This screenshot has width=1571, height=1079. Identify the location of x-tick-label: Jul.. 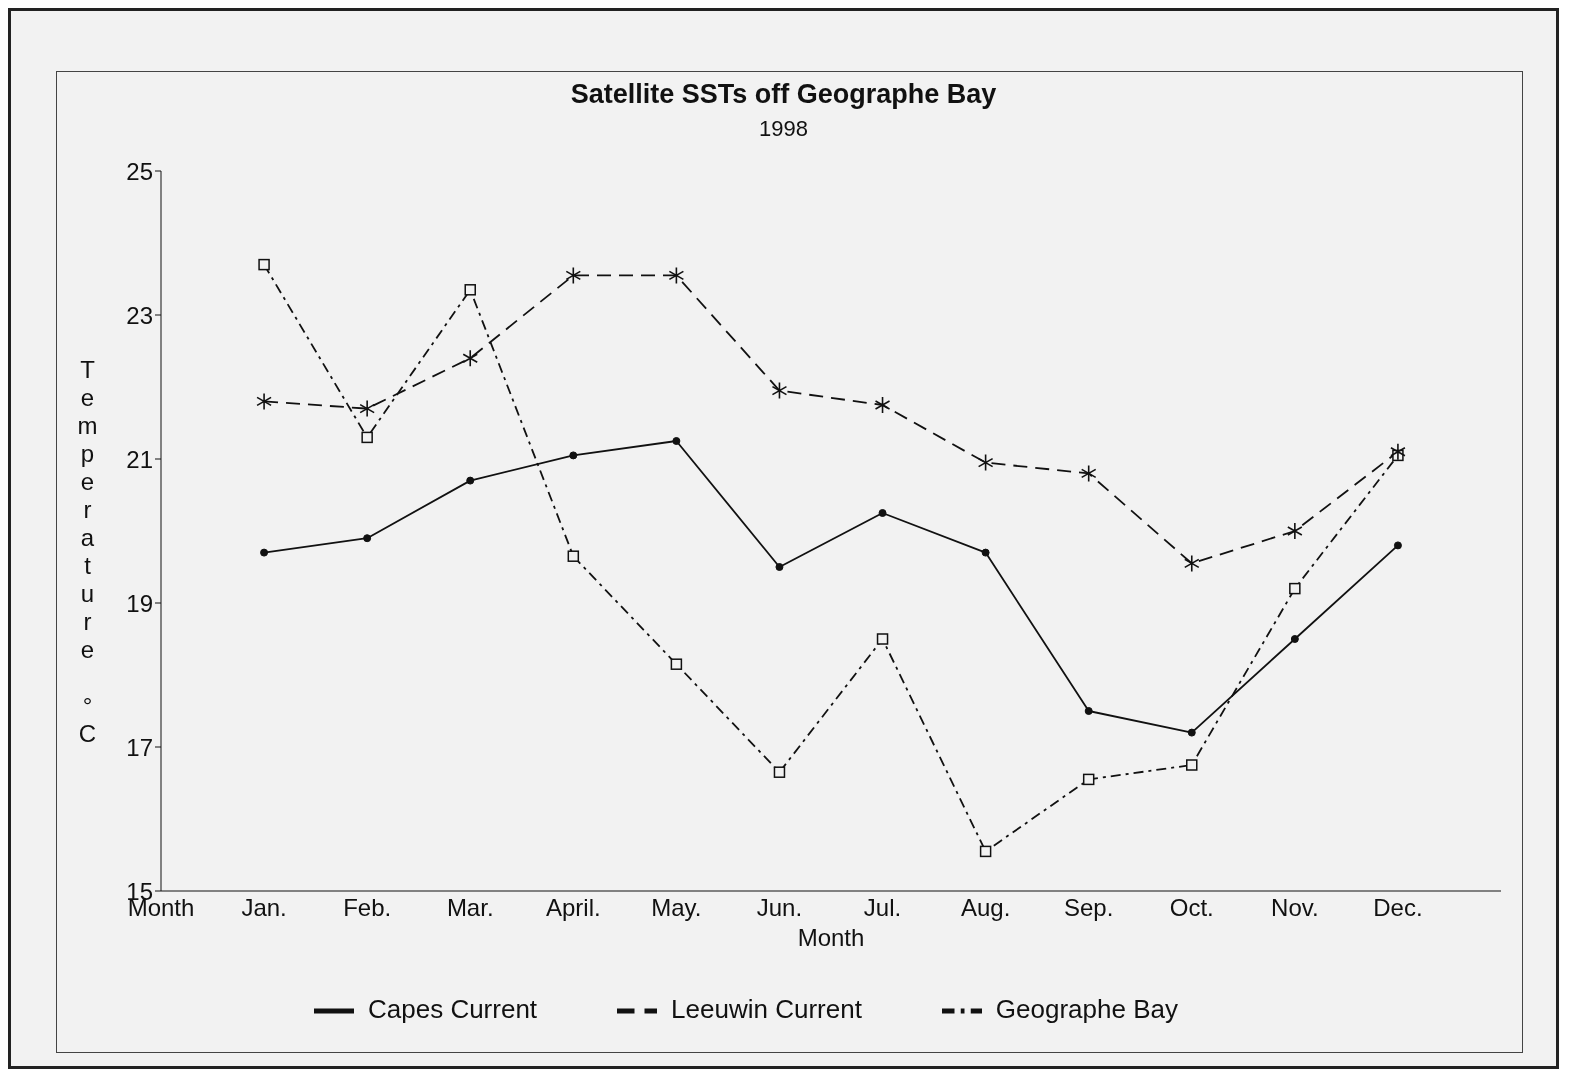
(882, 908).